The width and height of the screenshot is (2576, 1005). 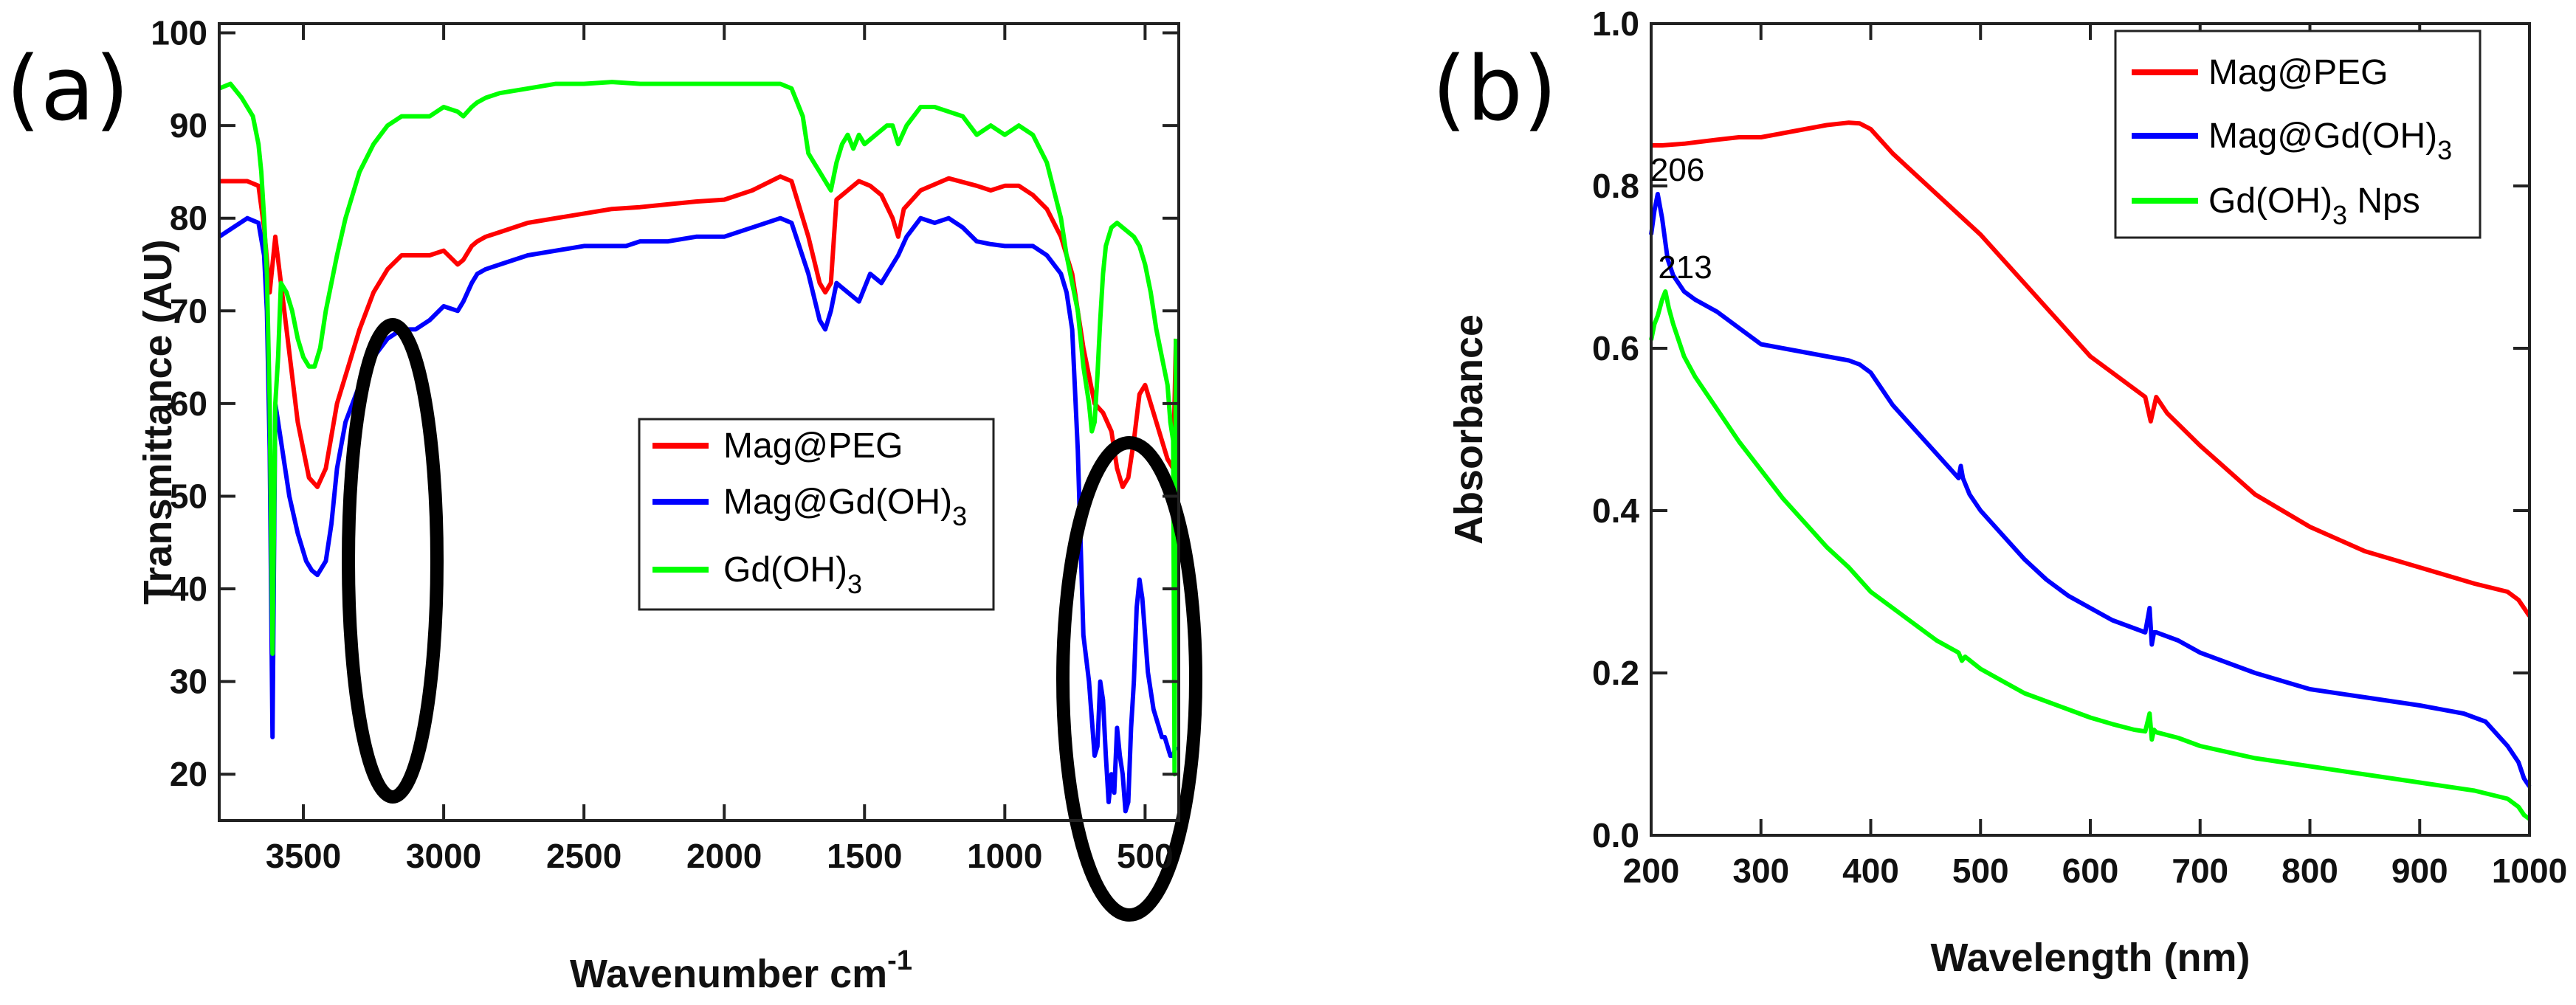 I want to click on y-tick-label: 90, so click(x=189, y=125).